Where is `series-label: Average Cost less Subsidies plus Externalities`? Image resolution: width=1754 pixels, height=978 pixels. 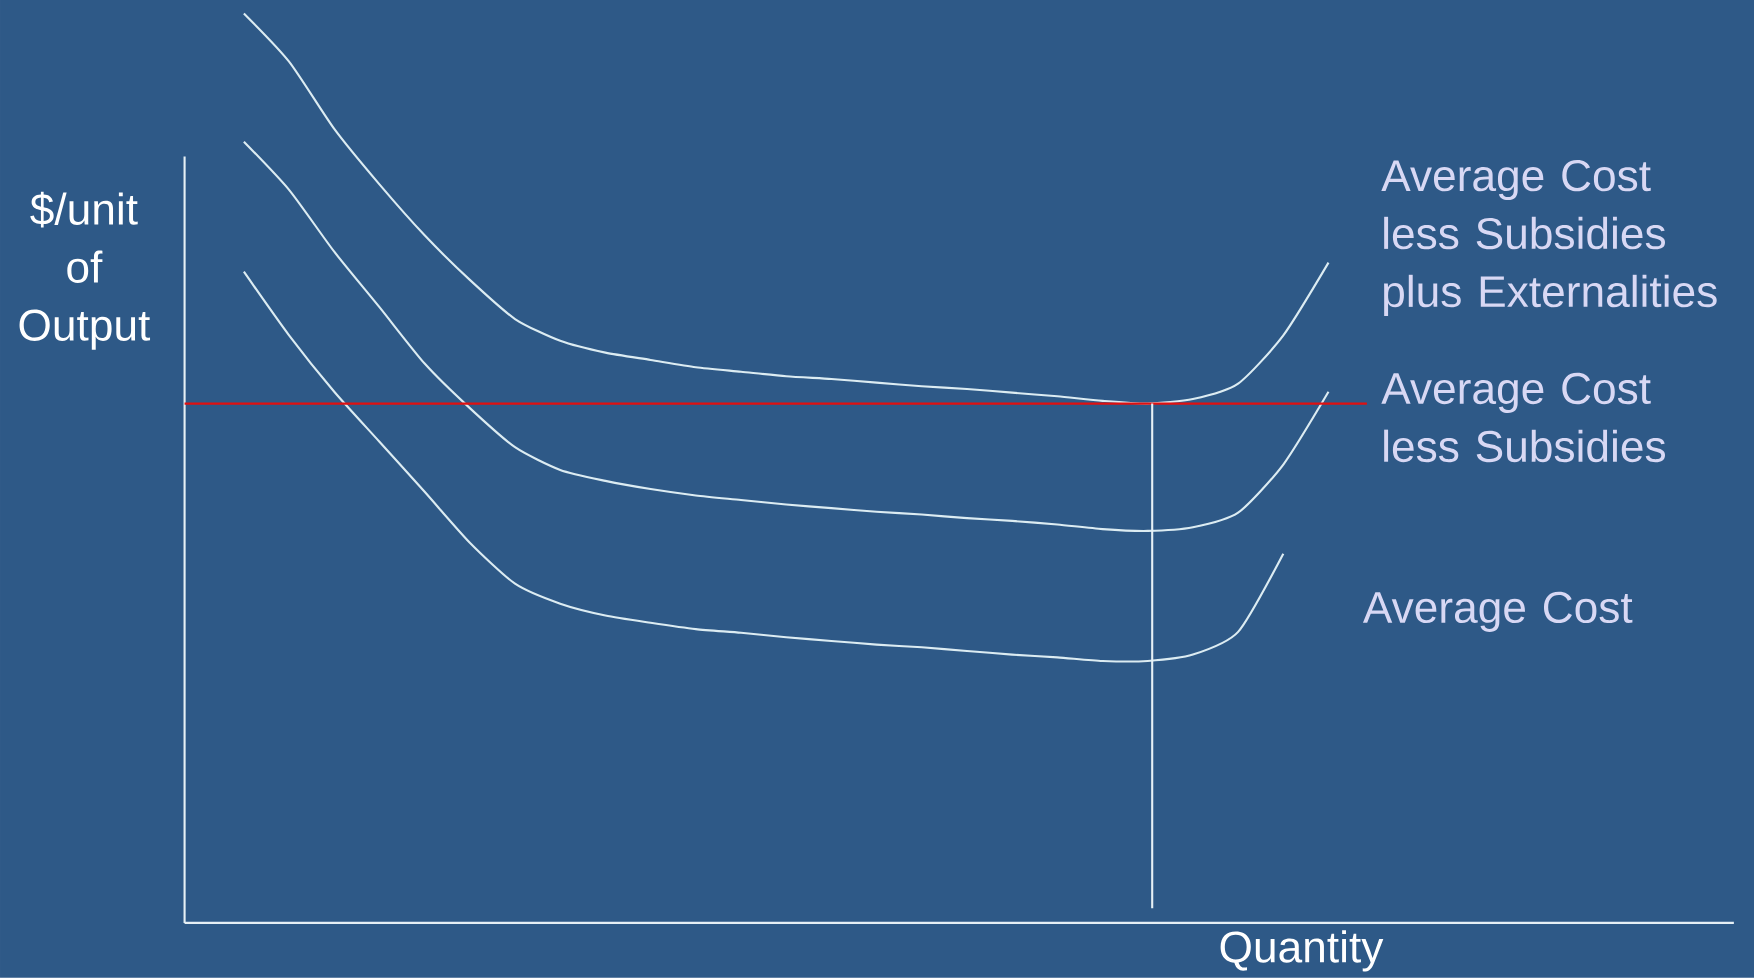 series-label: Average Cost less Subsidies plus Externalities is located at coordinates (1549, 238).